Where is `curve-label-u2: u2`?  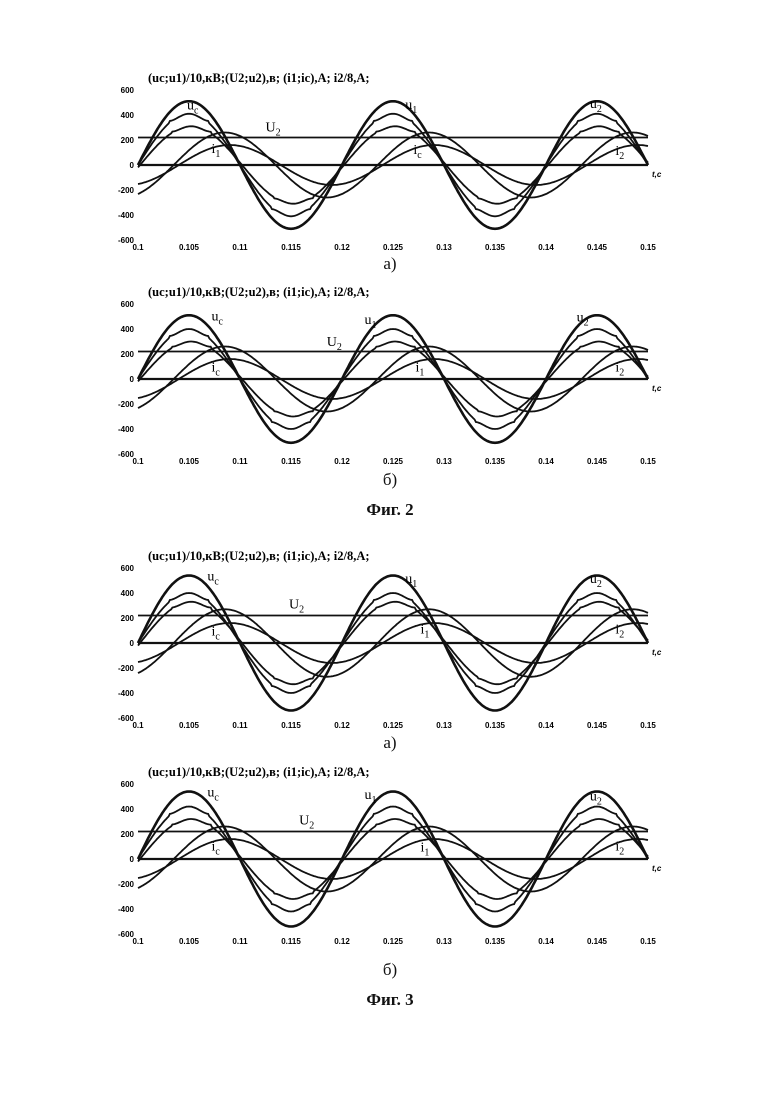
curve-label-u2: u2 is located at coordinates (596, 106).